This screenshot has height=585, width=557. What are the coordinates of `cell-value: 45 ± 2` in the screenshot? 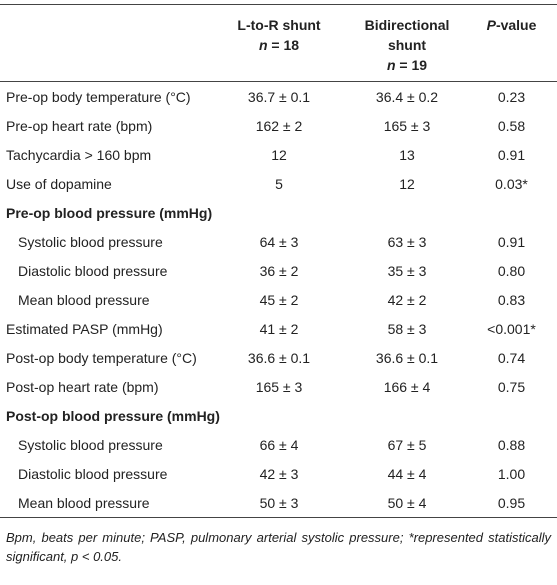 It's located at (279, 299).